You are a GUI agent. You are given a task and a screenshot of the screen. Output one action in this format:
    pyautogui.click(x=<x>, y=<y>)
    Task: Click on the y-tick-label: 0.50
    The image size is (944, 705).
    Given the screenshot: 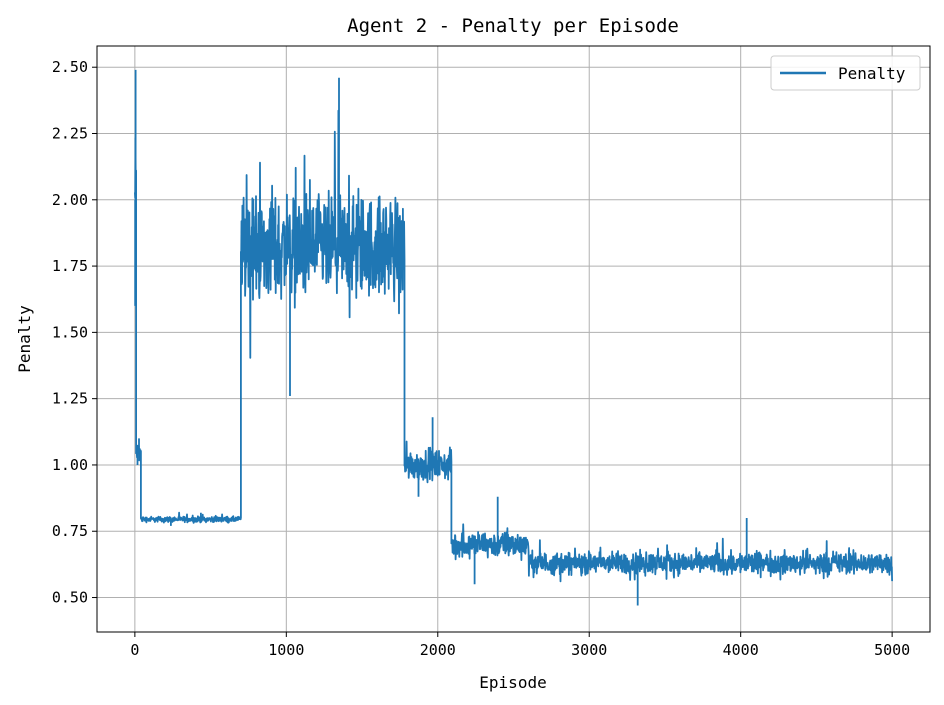 What is the action you would take?
    pyautogui.click(x=70, y=598)
    